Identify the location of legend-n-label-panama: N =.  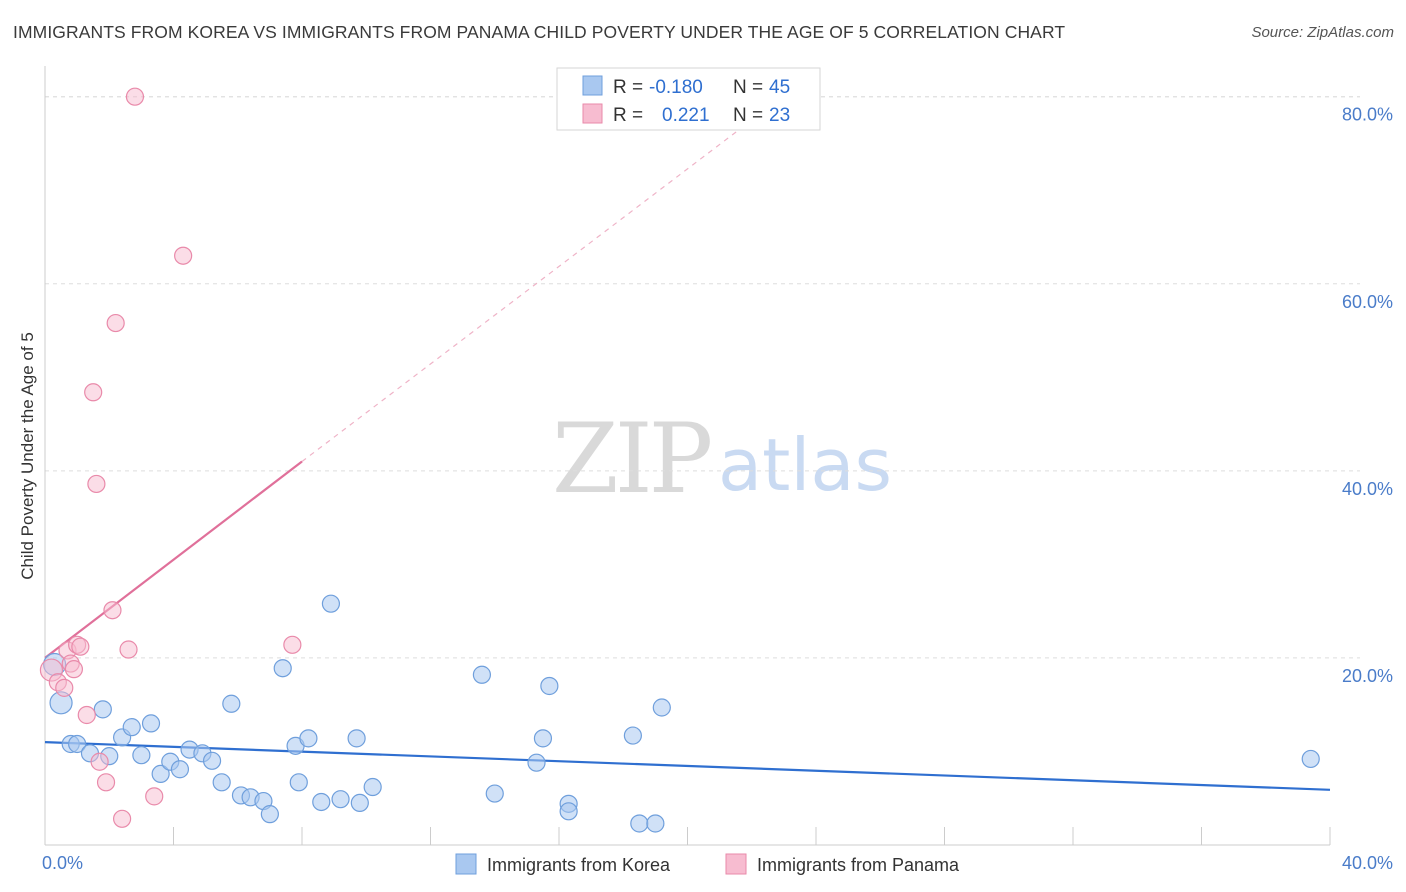
(748, 115).